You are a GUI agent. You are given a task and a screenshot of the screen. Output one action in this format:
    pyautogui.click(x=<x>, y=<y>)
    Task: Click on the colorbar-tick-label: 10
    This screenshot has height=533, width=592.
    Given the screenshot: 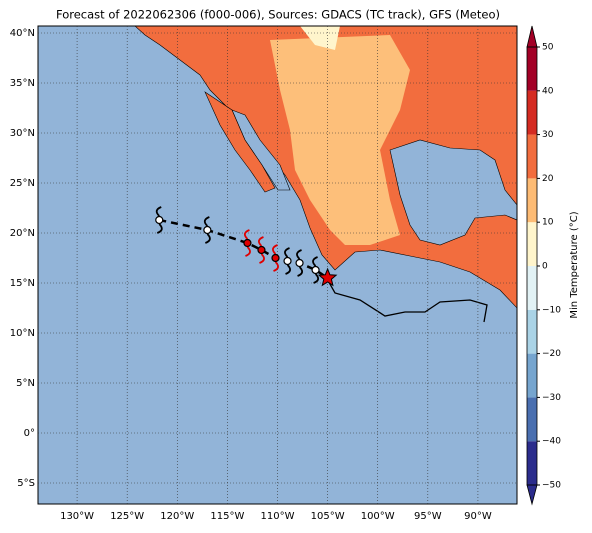 What is the action you would take?
    pyautogui.click(x=548, y=223)
    